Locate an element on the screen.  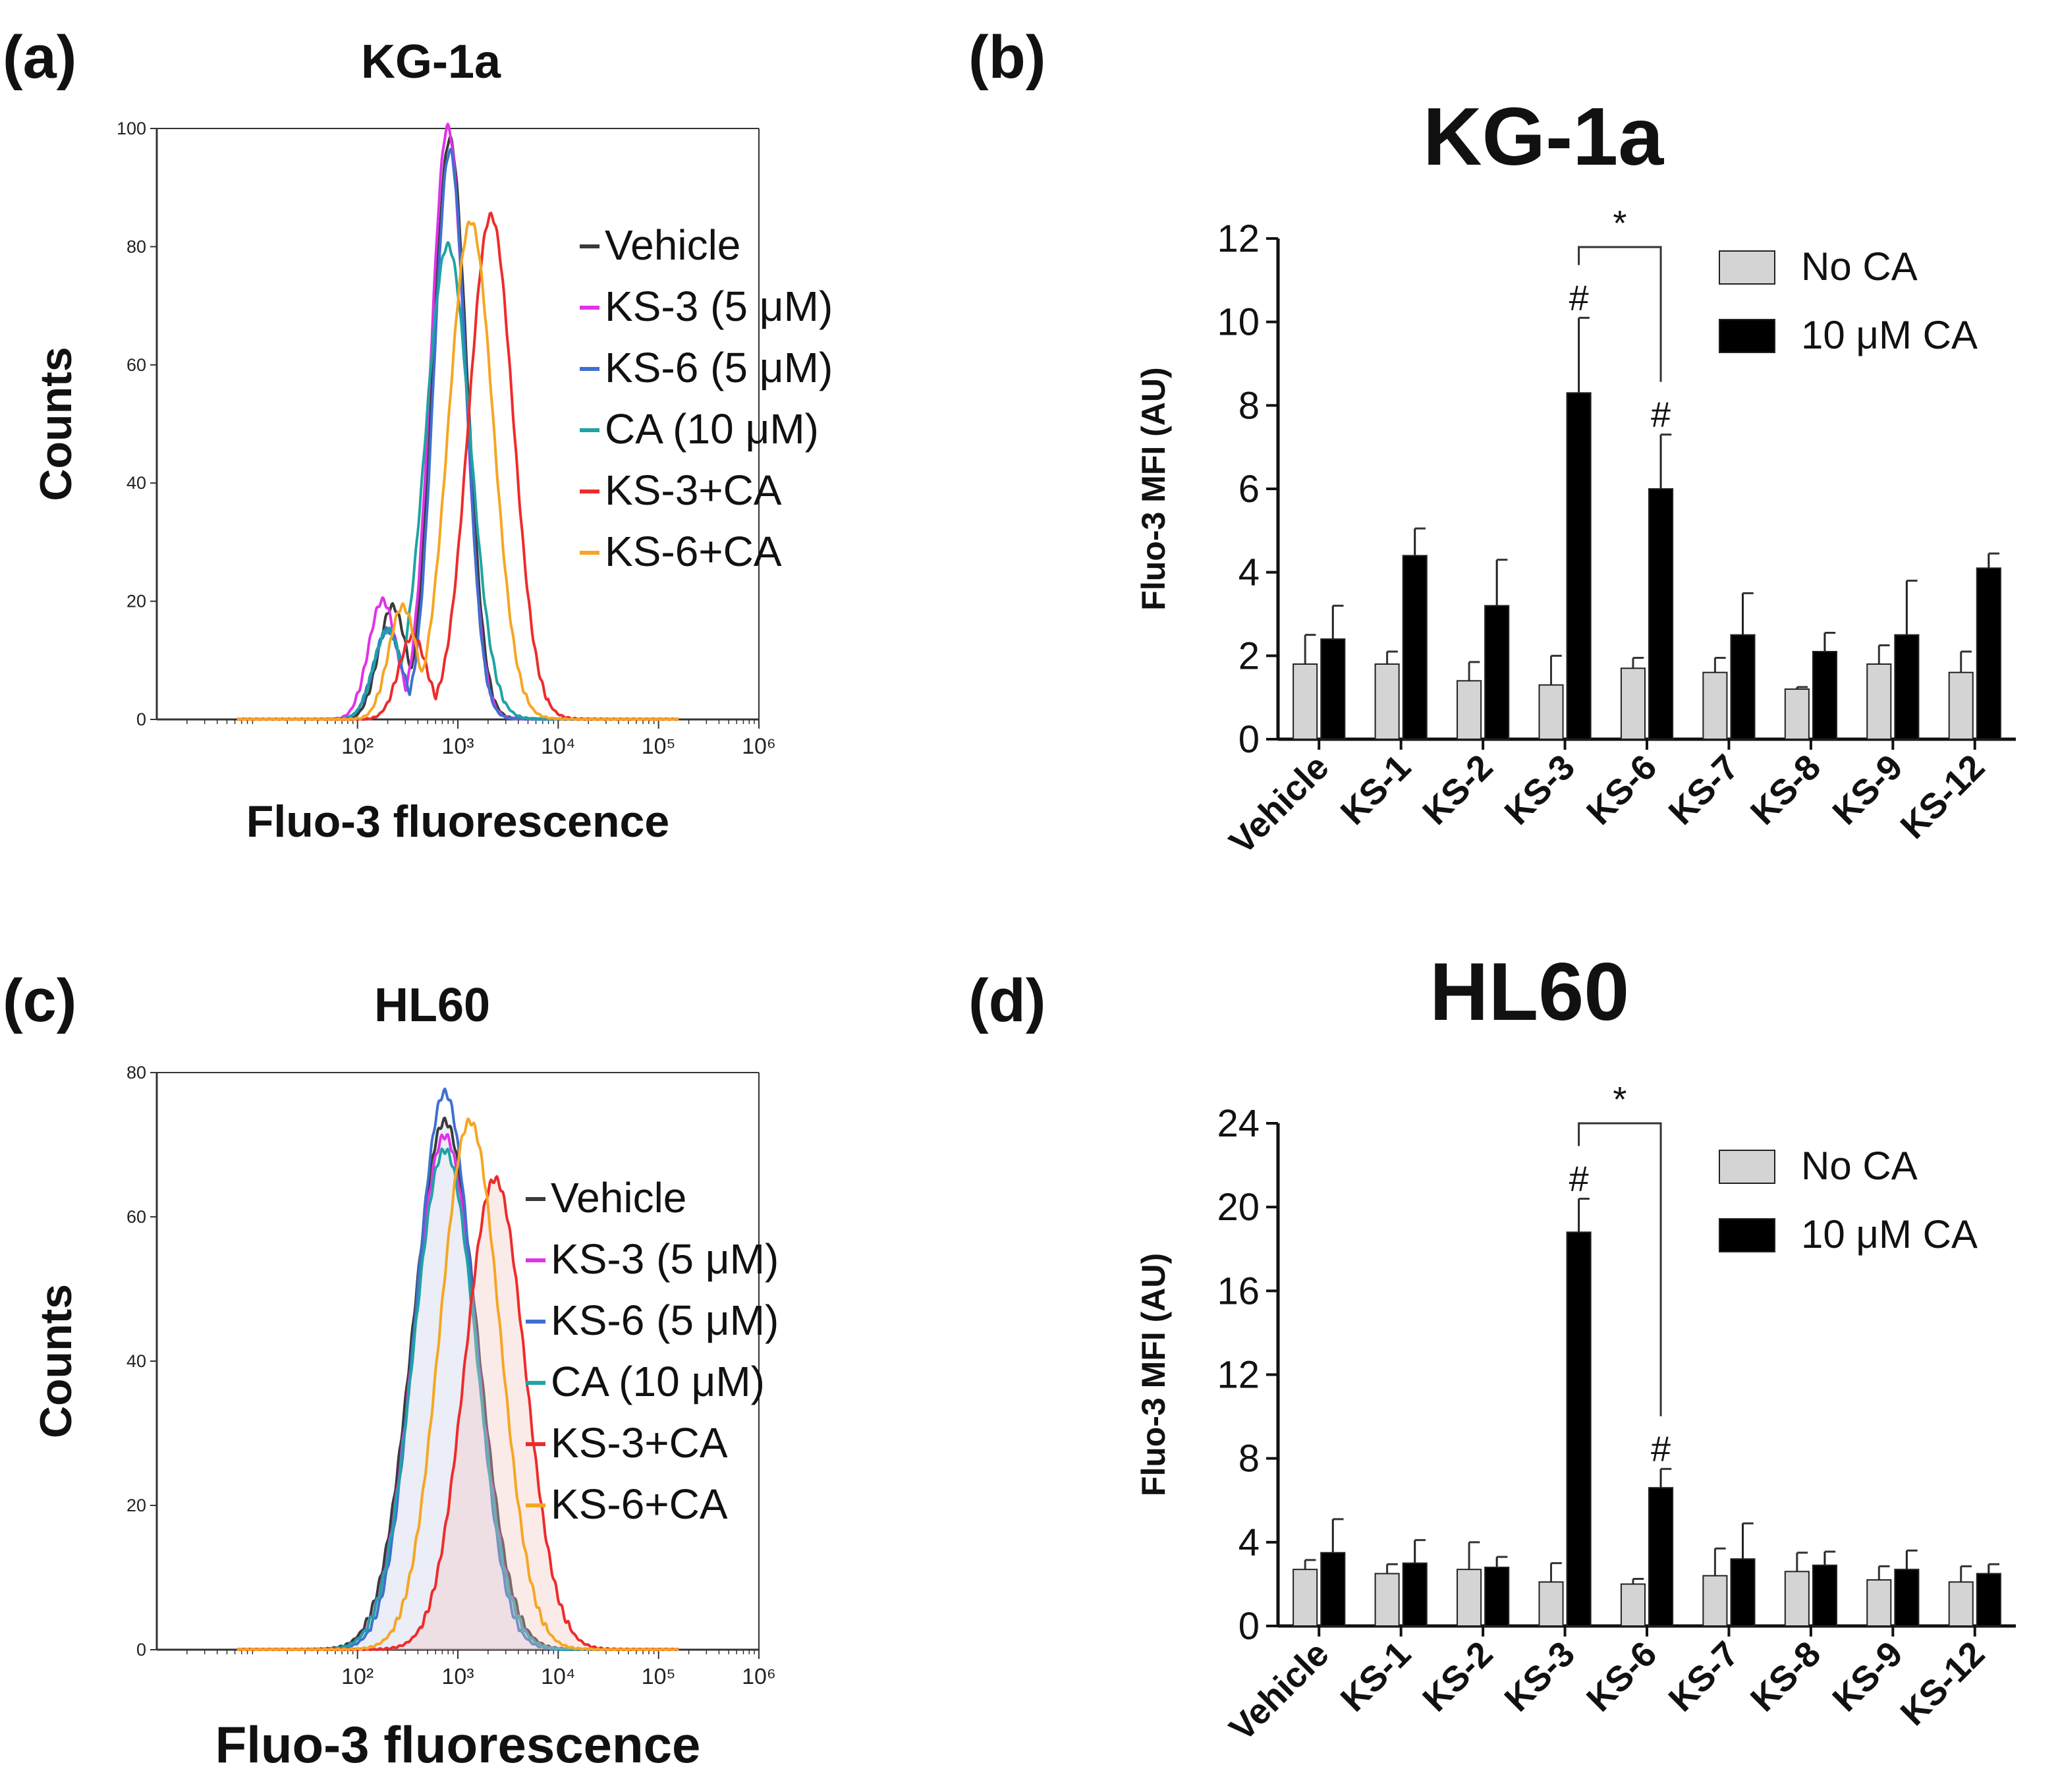
panel-b-letter: (b) is located at coordinates (1006, 57).